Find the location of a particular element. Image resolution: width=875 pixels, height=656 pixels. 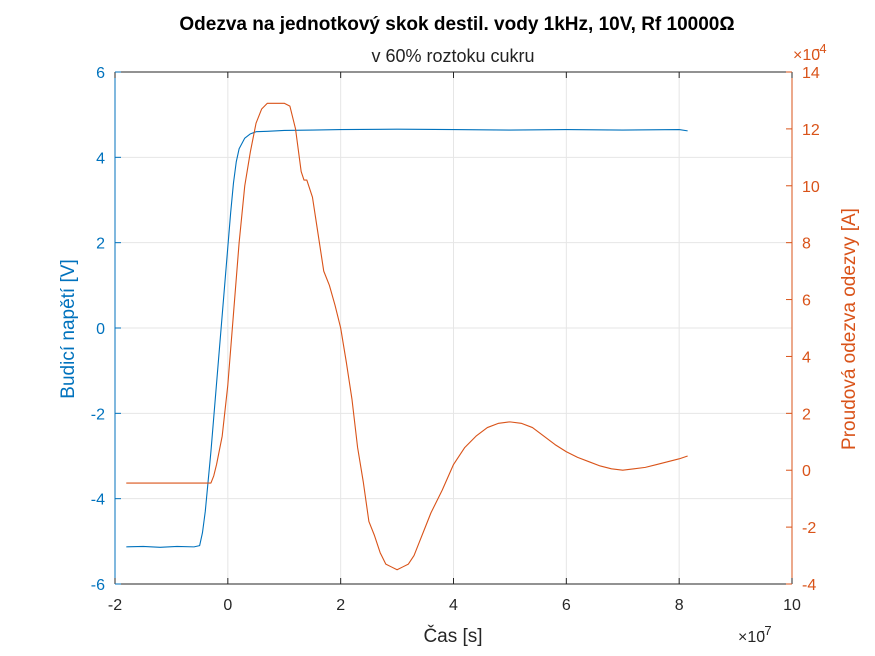

x-exponent: ×10 -7 is located at coordinates (755, 634).